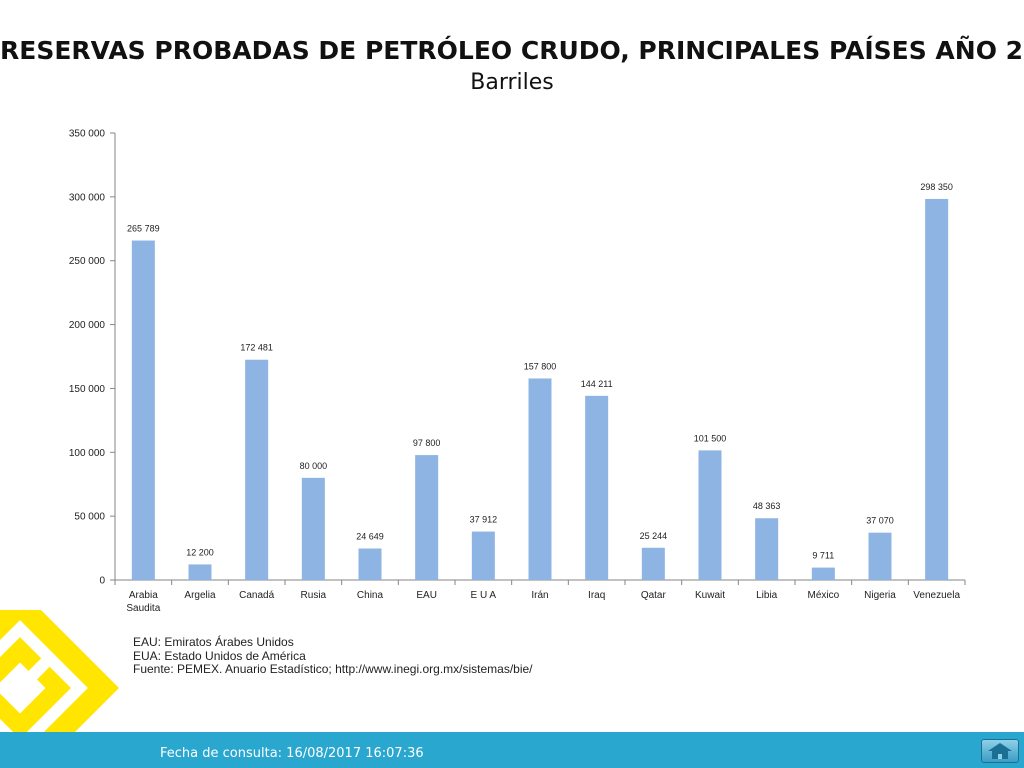 The width and height of the screenshot is (1024, 768). Describe the element at coordinates (880, 595) in the screenshot. I see `x-tick-label: Nigeria` at that location.